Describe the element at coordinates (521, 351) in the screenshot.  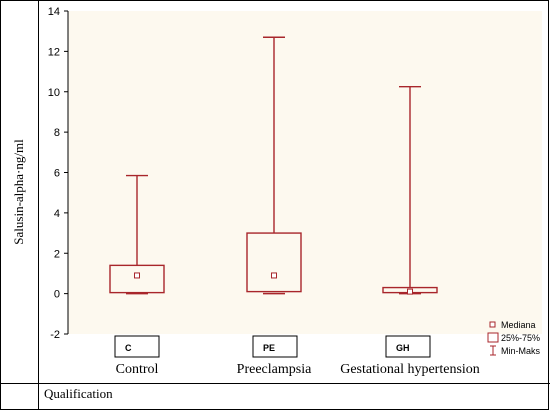
I see `legend-whisker-label: Min-Maks` at that location.